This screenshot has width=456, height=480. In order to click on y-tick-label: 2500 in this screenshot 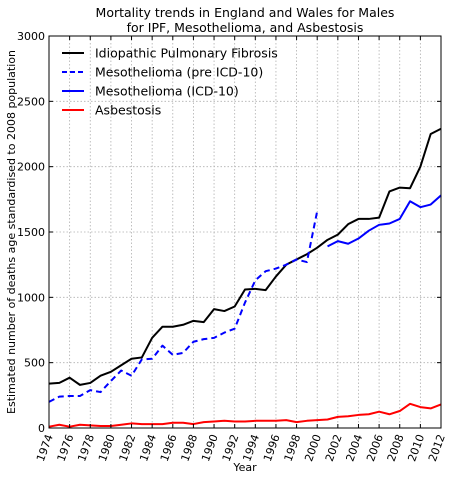, I will do `click(31, 101)`.